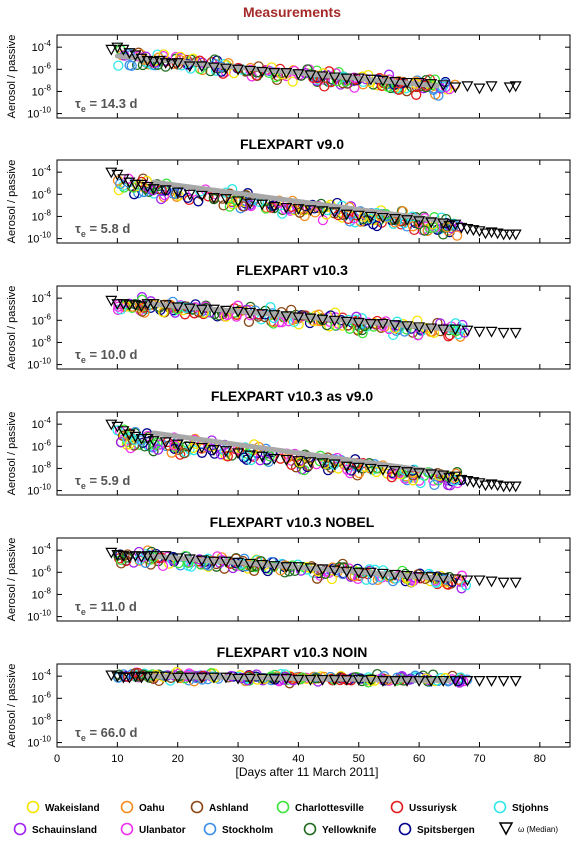 The image size is (585, 846). What do you see at coordinates (313, 579) in the screenshot?
I see `plot-frame` at bounding box center [313, 579].